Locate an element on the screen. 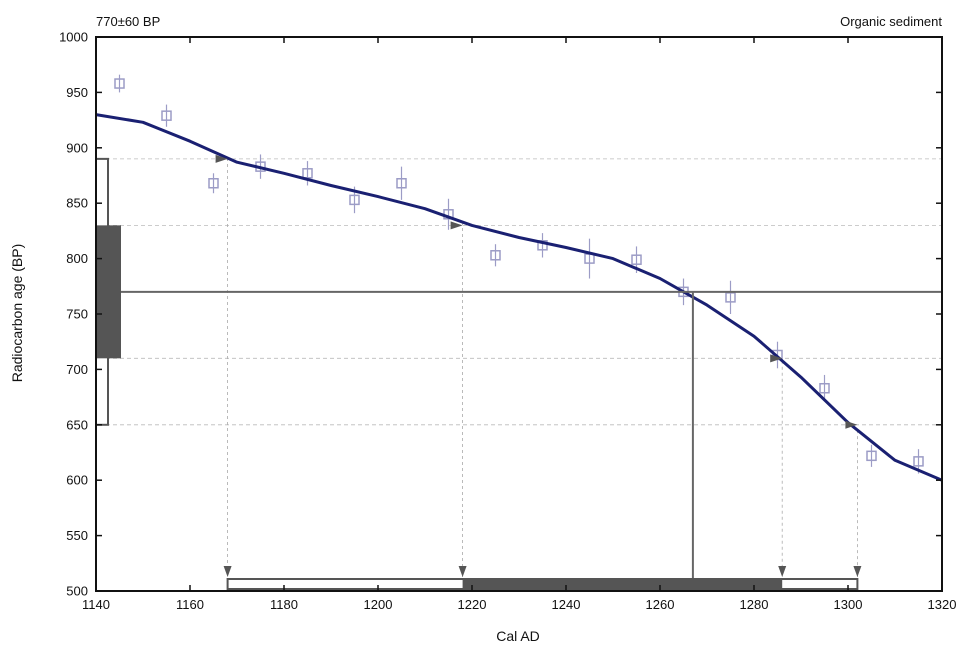 Image resolution: width=980 pixels, height=652 pixels. y-tick-label: 850 is located at coordinates (77, 203).